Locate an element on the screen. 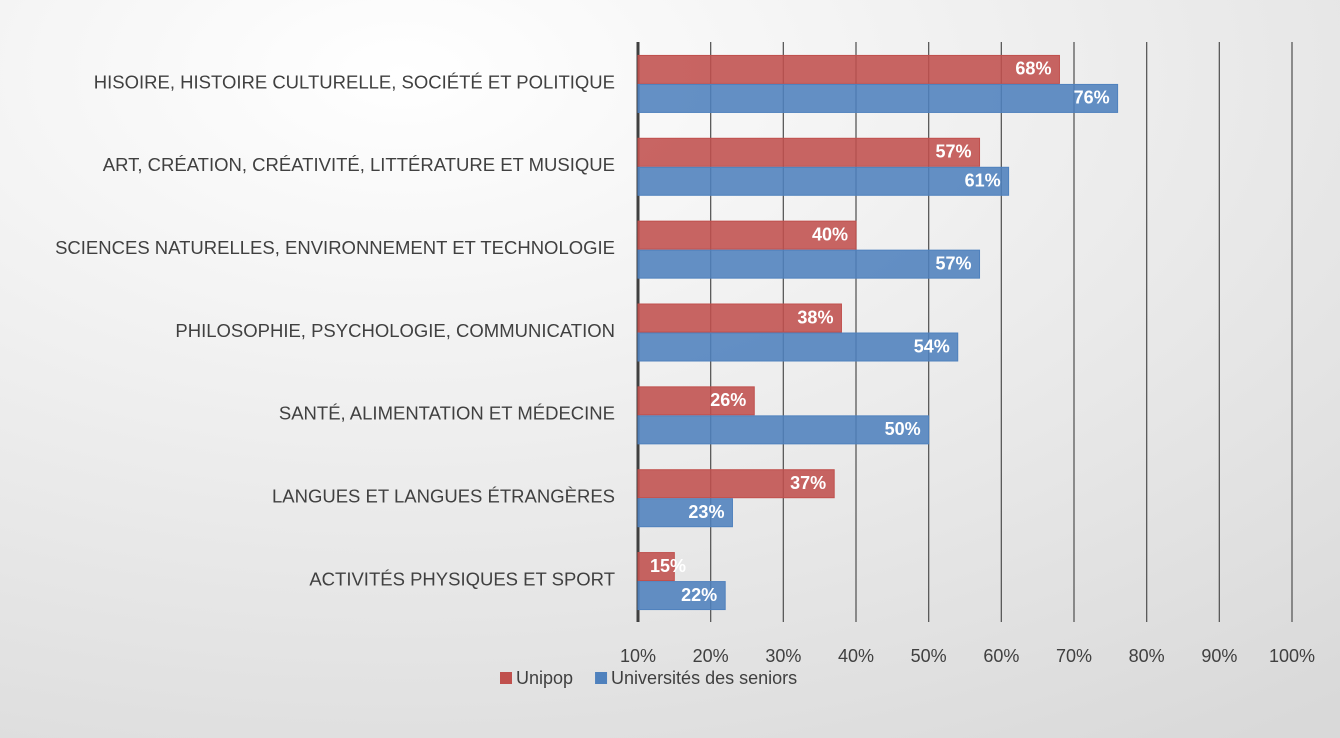 This screenshot has height=738, width=1340. data-label: 68% is located at coordinates (1033, 69).